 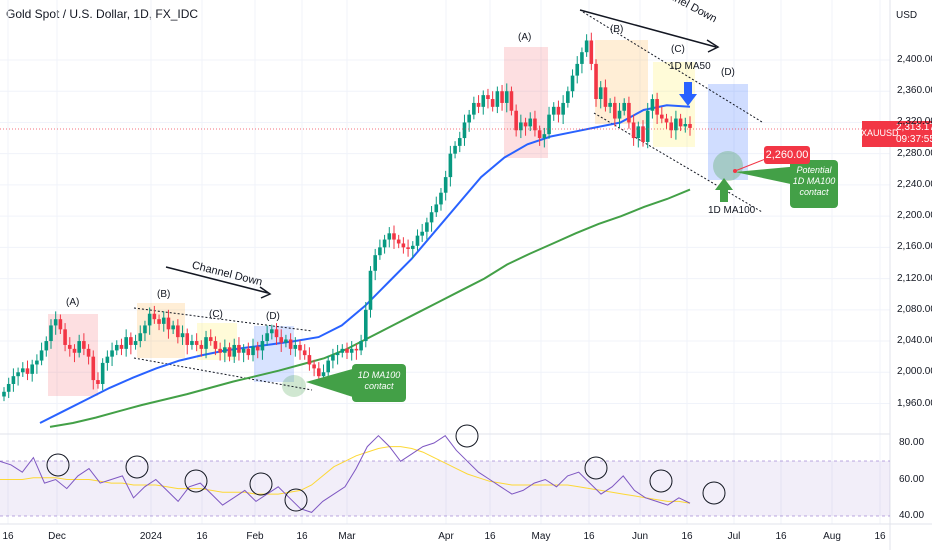 What do you see at coordinates (914, 247) in the screenshot?
I see `y-tick-label: 2,160.00` at bounding box center [914, 247].